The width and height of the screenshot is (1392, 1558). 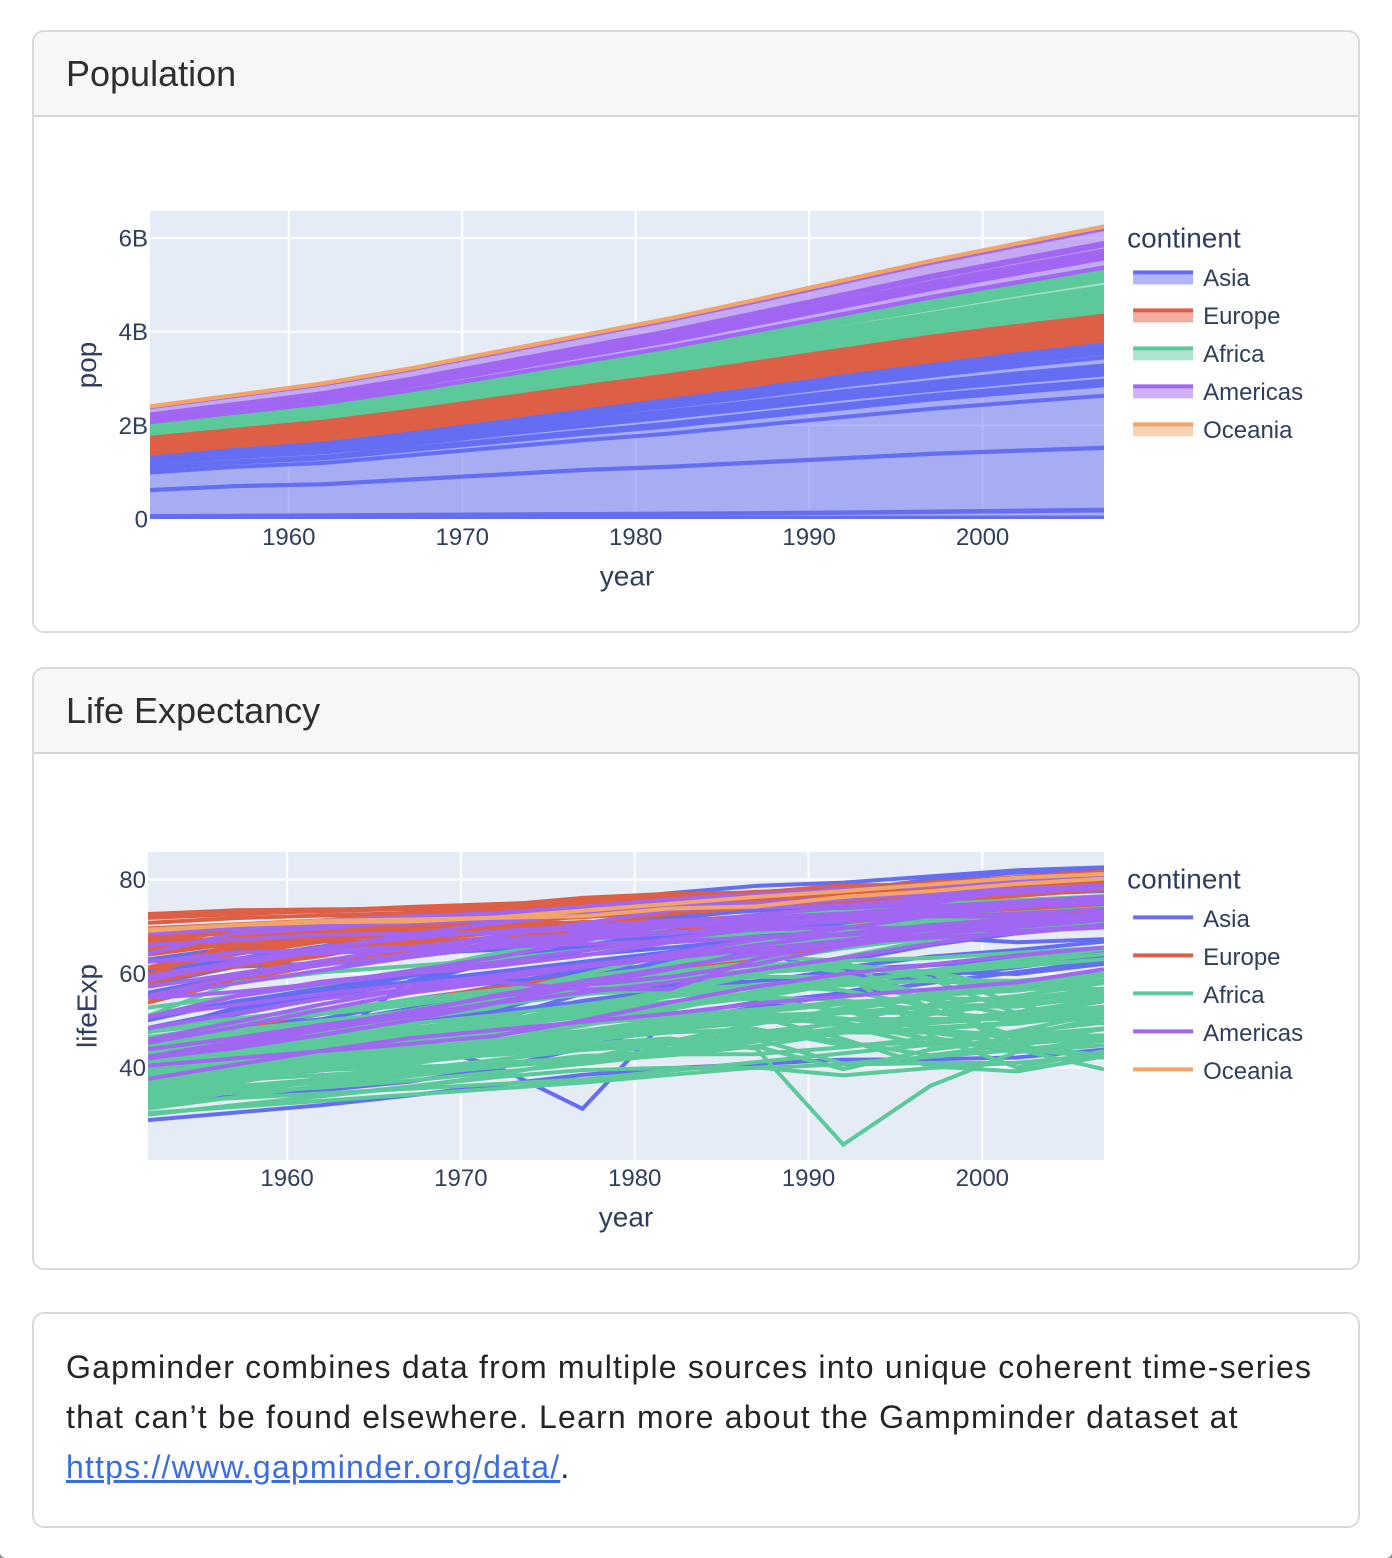 What do you see at coordinates (133, 332) in the screenshot?
I see `svg-text: 4B` at bounding box center [133, 332].